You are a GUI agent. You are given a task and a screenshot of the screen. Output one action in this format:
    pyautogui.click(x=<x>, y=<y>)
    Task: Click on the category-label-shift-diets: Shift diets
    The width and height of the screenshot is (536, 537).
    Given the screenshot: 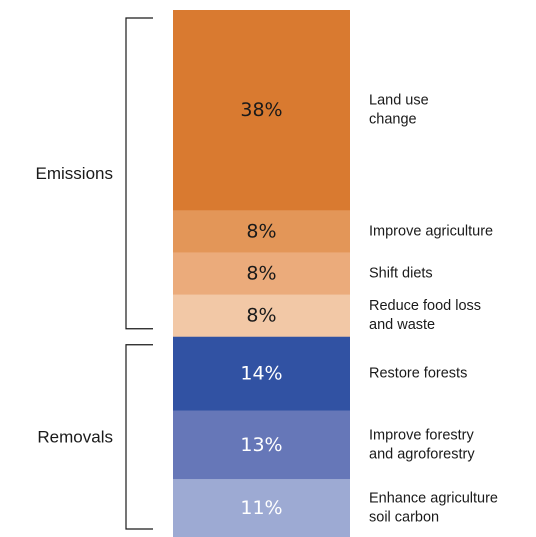 What is the action you would take?
    pyautogui.click(x=401, y=274)
    